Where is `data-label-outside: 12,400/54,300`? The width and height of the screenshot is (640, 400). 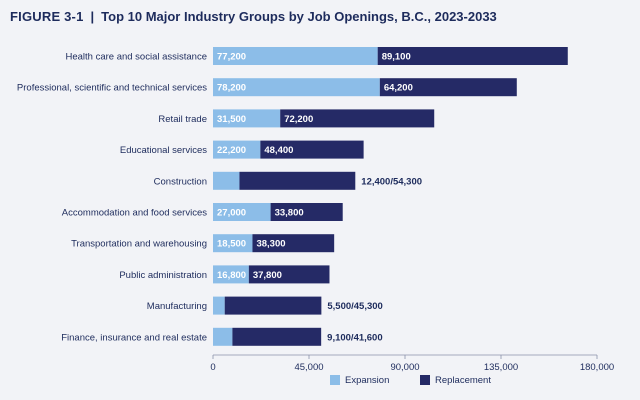 data-label-outside: 12,400/54,300 is located at coordinates (391, 181).